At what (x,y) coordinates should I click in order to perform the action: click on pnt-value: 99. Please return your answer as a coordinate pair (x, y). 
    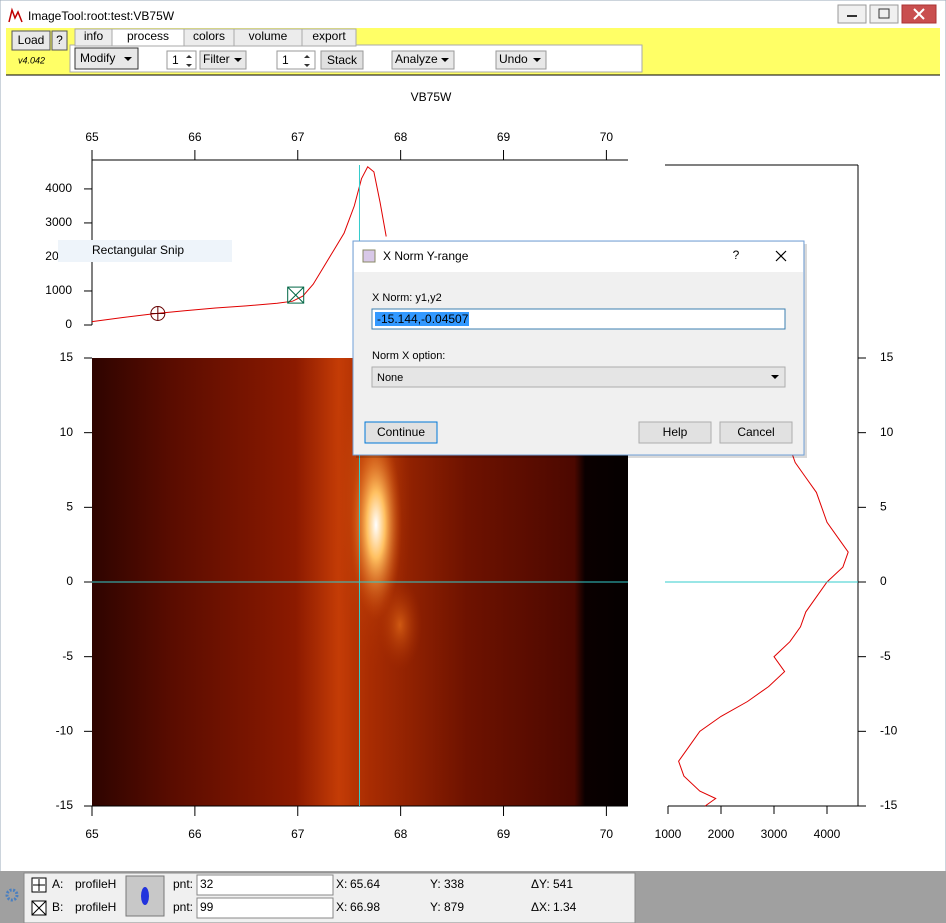
    Looking at the image, I should click on (207, 907).